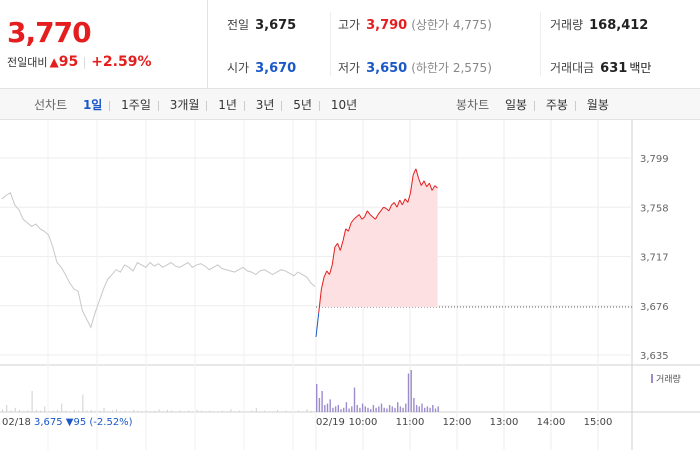 The height and width of the screenshot is (450, 700). What do you see at coordinates (567, 25) in the screenshot?
I see `volume-label: 거래량` at bounding box center [567, 25].